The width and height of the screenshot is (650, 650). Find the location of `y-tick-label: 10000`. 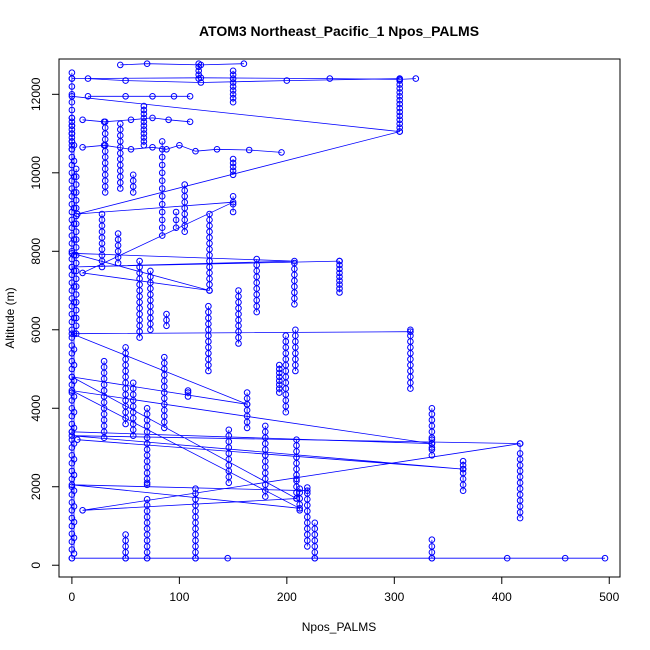

y-tick-label: 10000 is located at coordinates (36, 173).